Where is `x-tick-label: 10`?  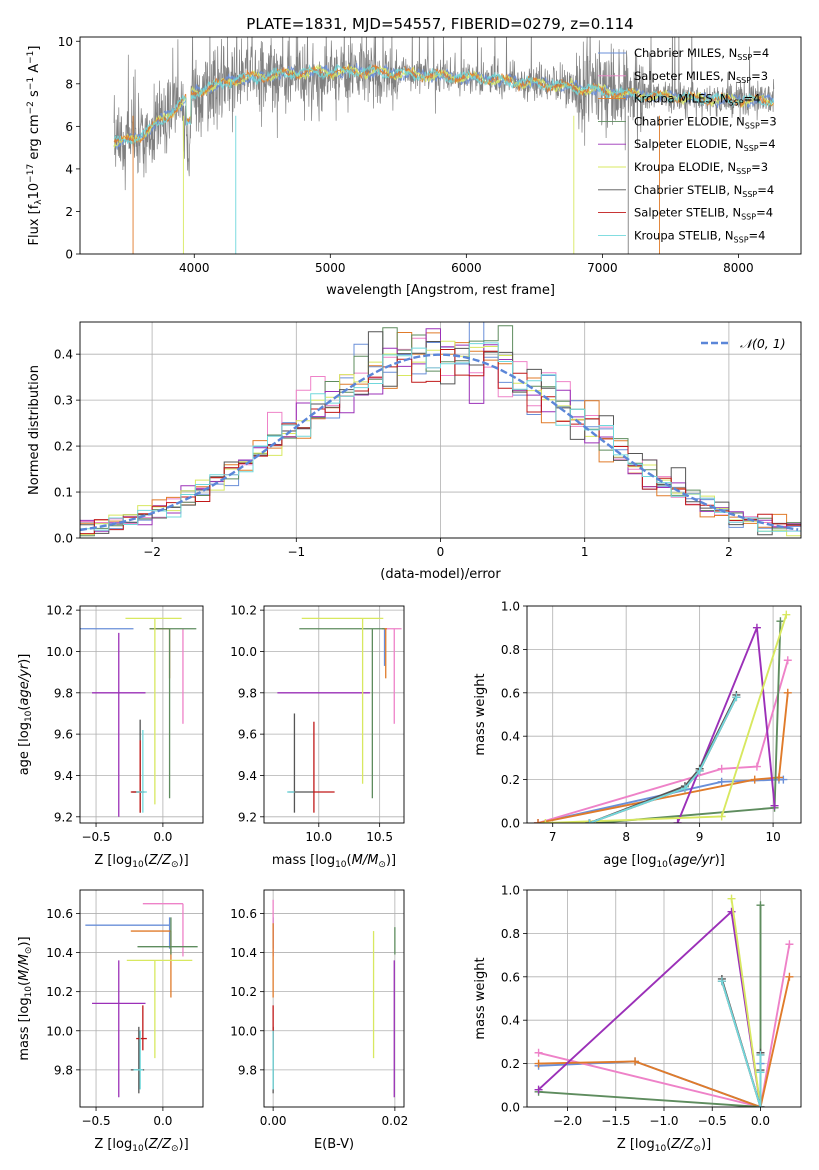
x-tick-label: 10 is located at coordinates (772, 837).